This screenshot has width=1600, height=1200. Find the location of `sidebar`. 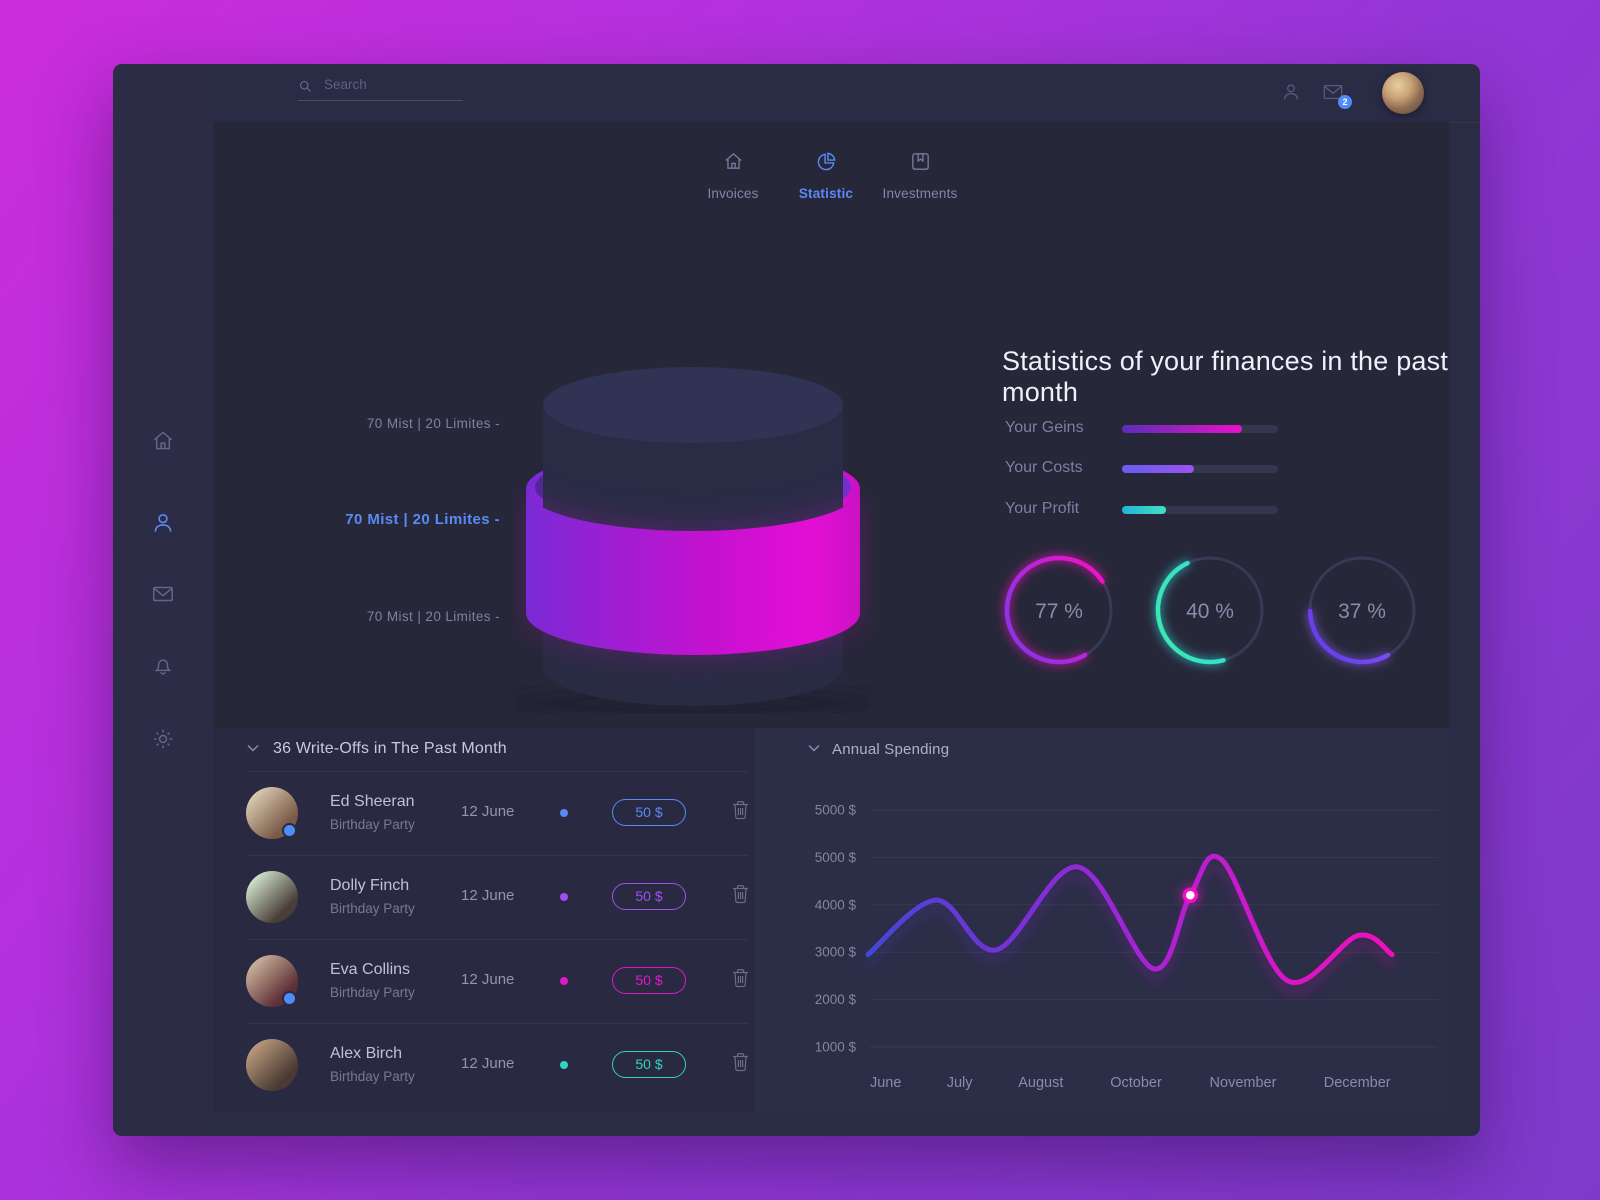

sidebar is located at coordinates (163, 600).